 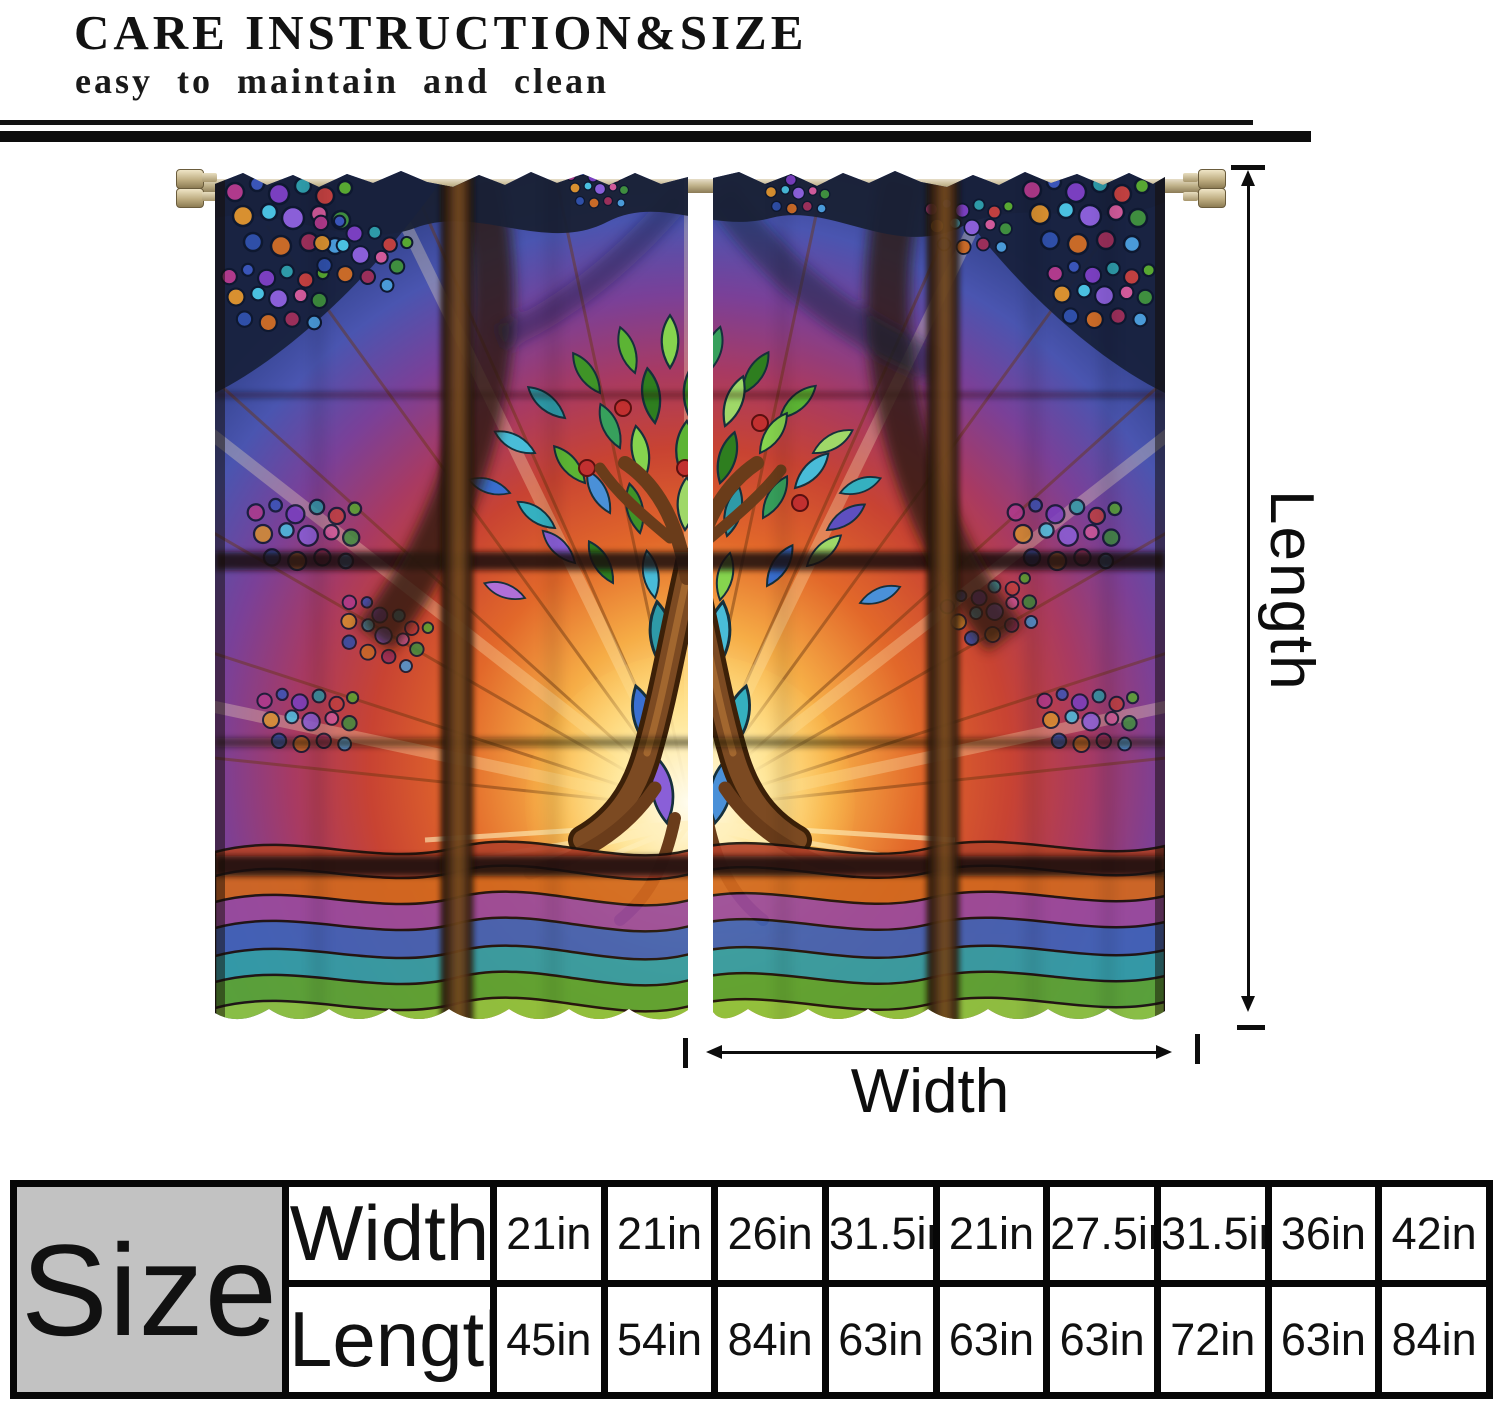 I want to click on divider-line-thick, so click(x=655, y=136).